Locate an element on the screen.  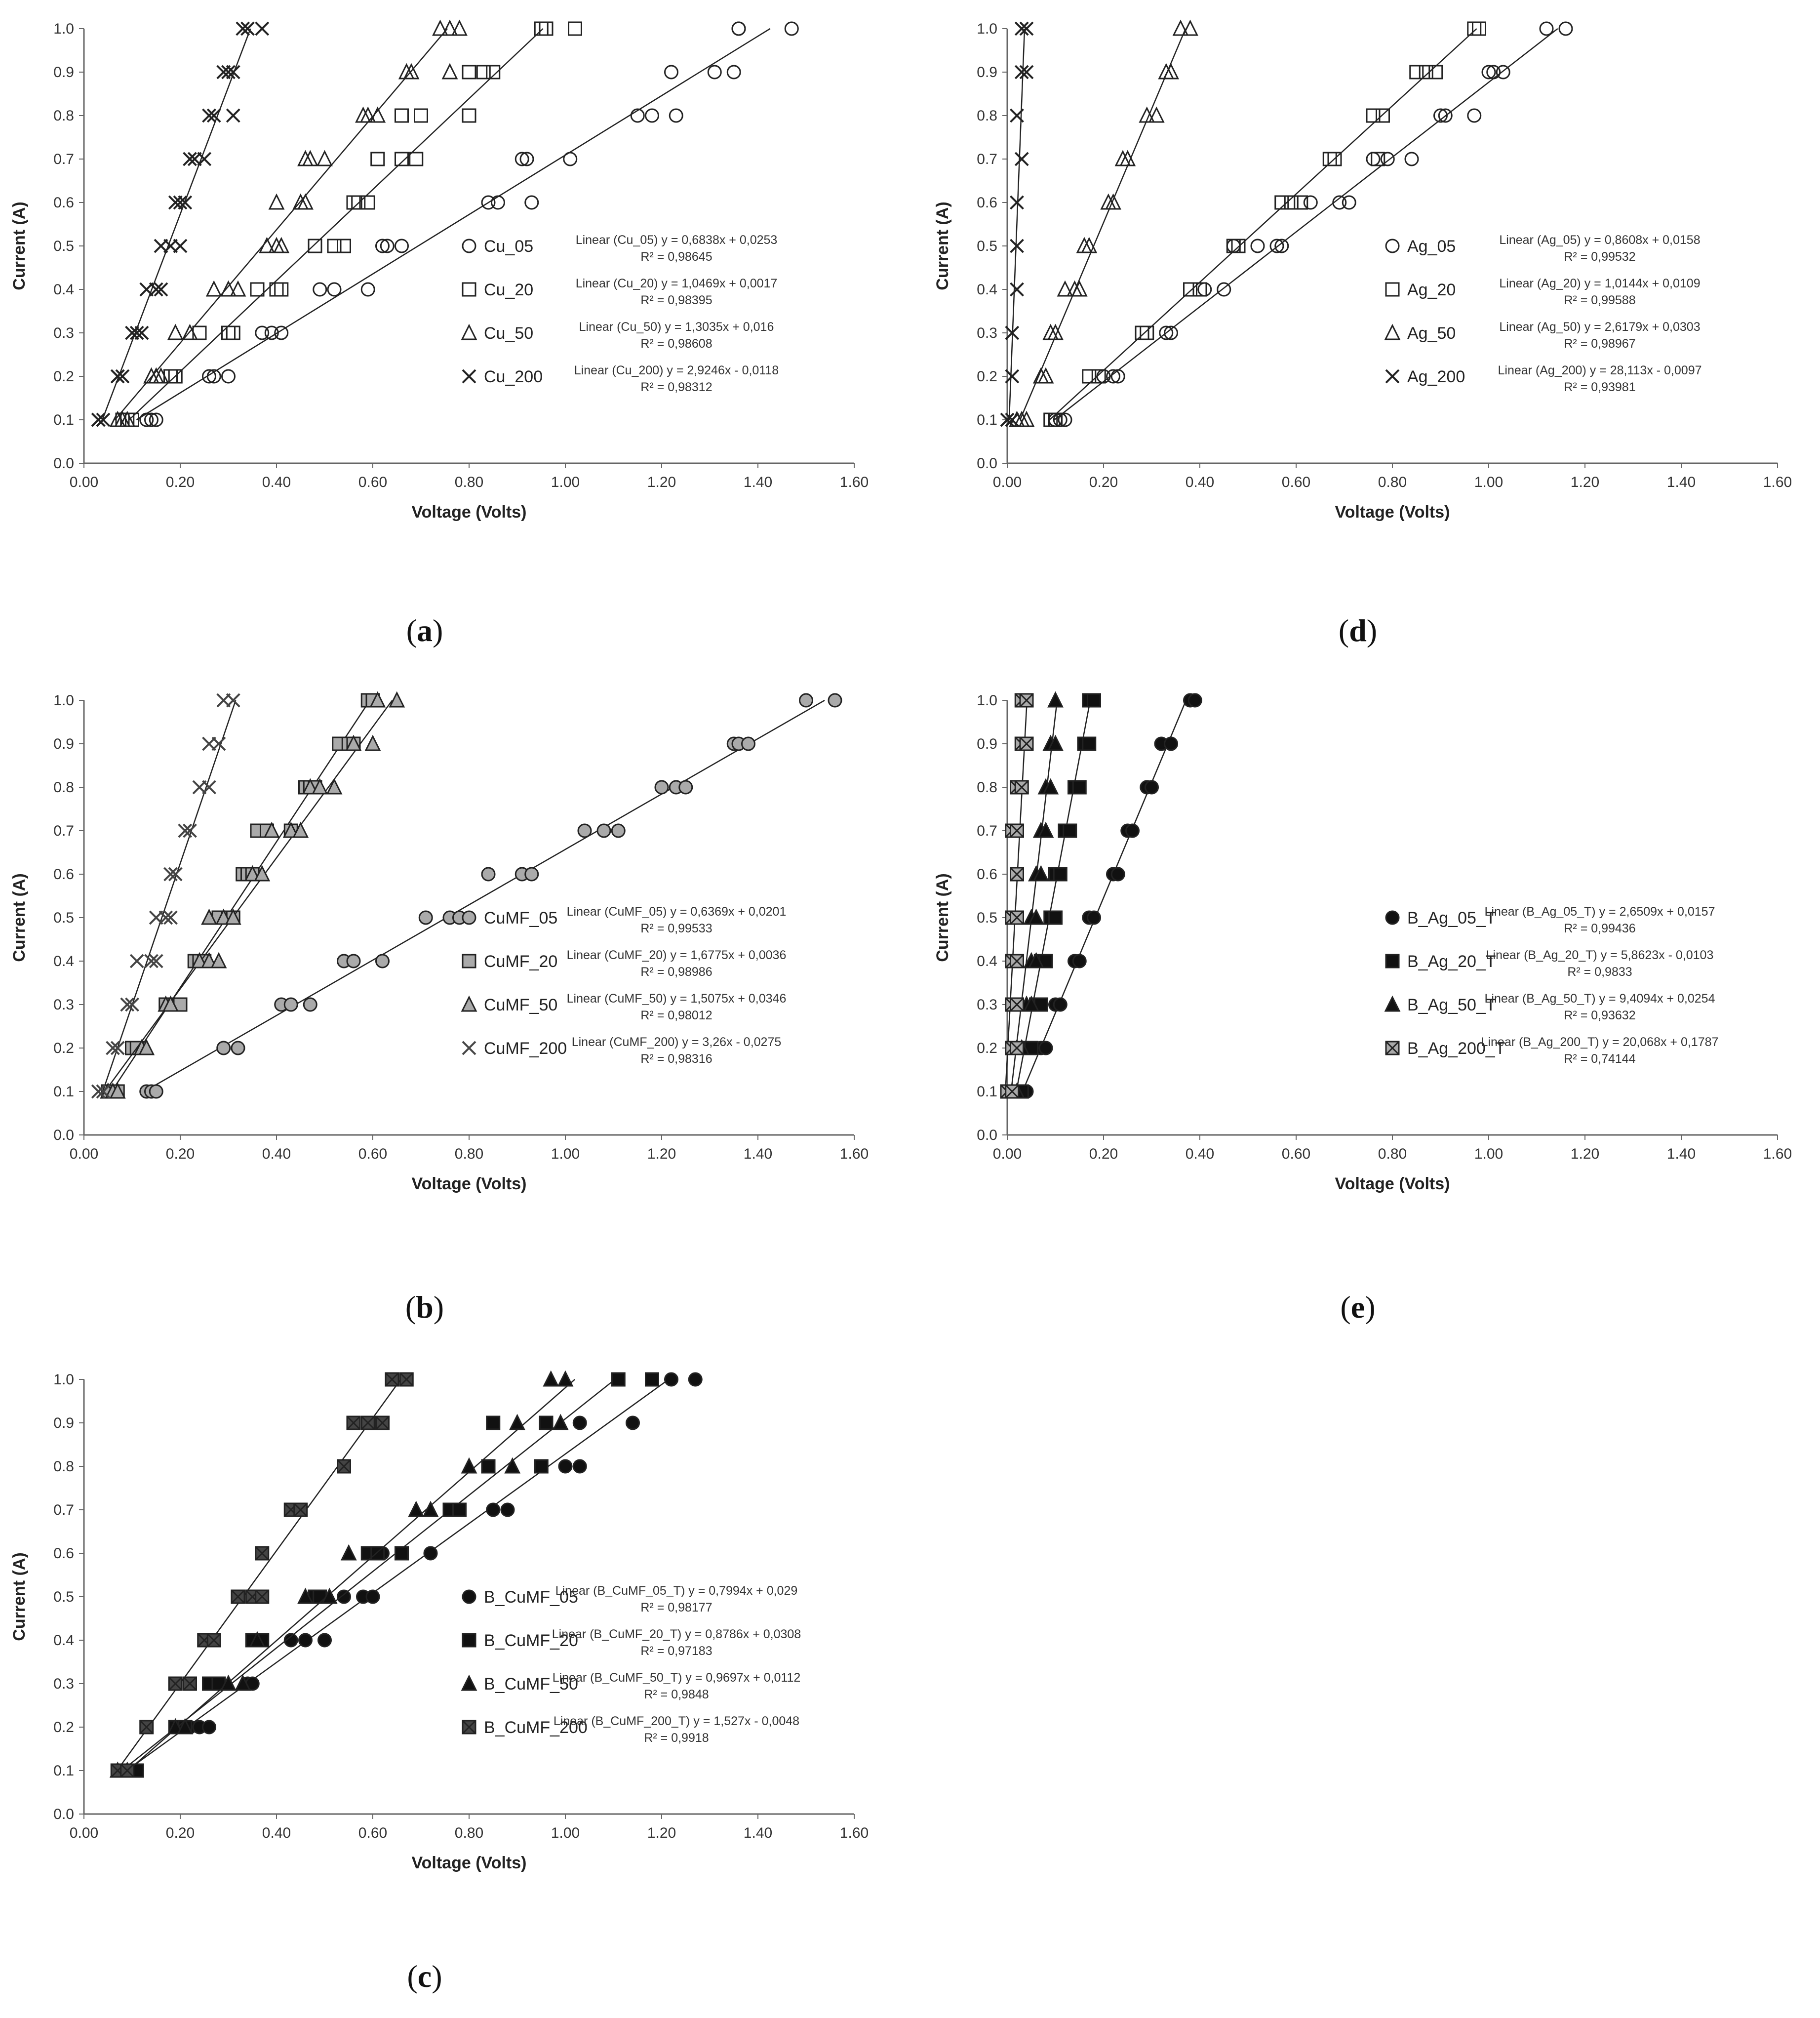
legend-label-B_CuMF_05: B_CuMF_05 is located at coordinates (531, 1597).